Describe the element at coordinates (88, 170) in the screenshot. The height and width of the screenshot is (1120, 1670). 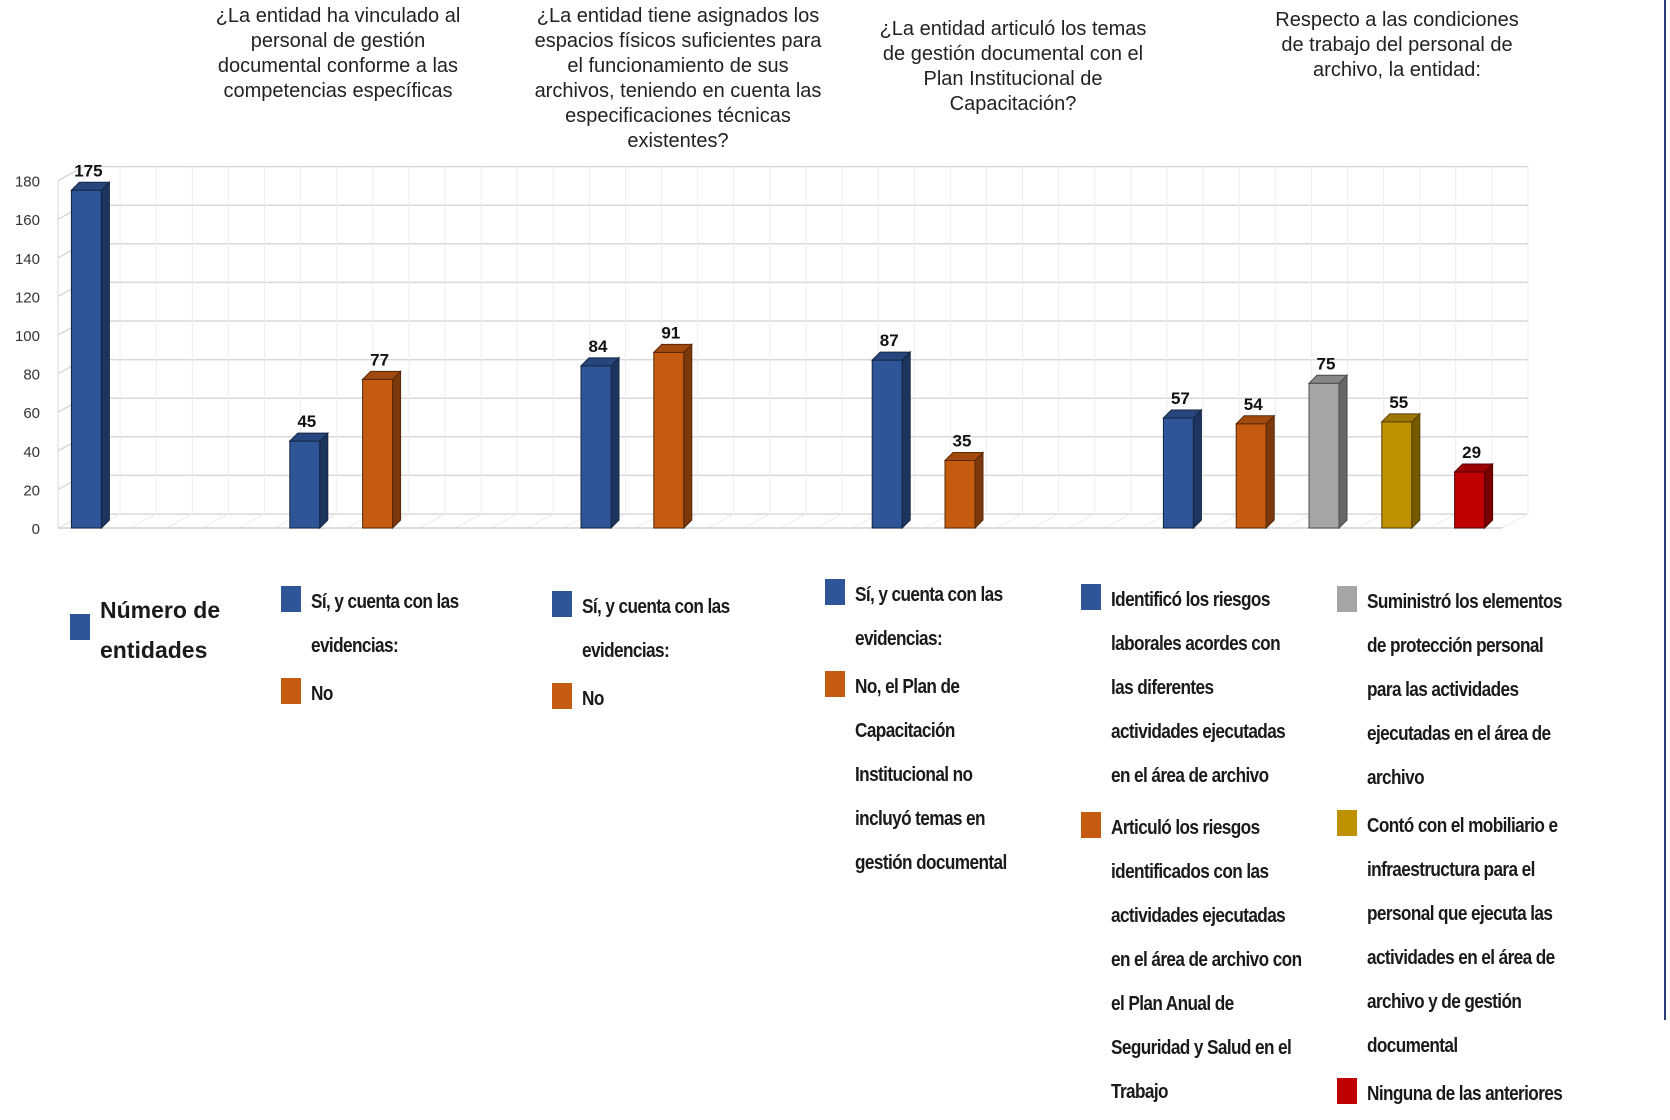
I see `bar-value-label: 175` at that location.